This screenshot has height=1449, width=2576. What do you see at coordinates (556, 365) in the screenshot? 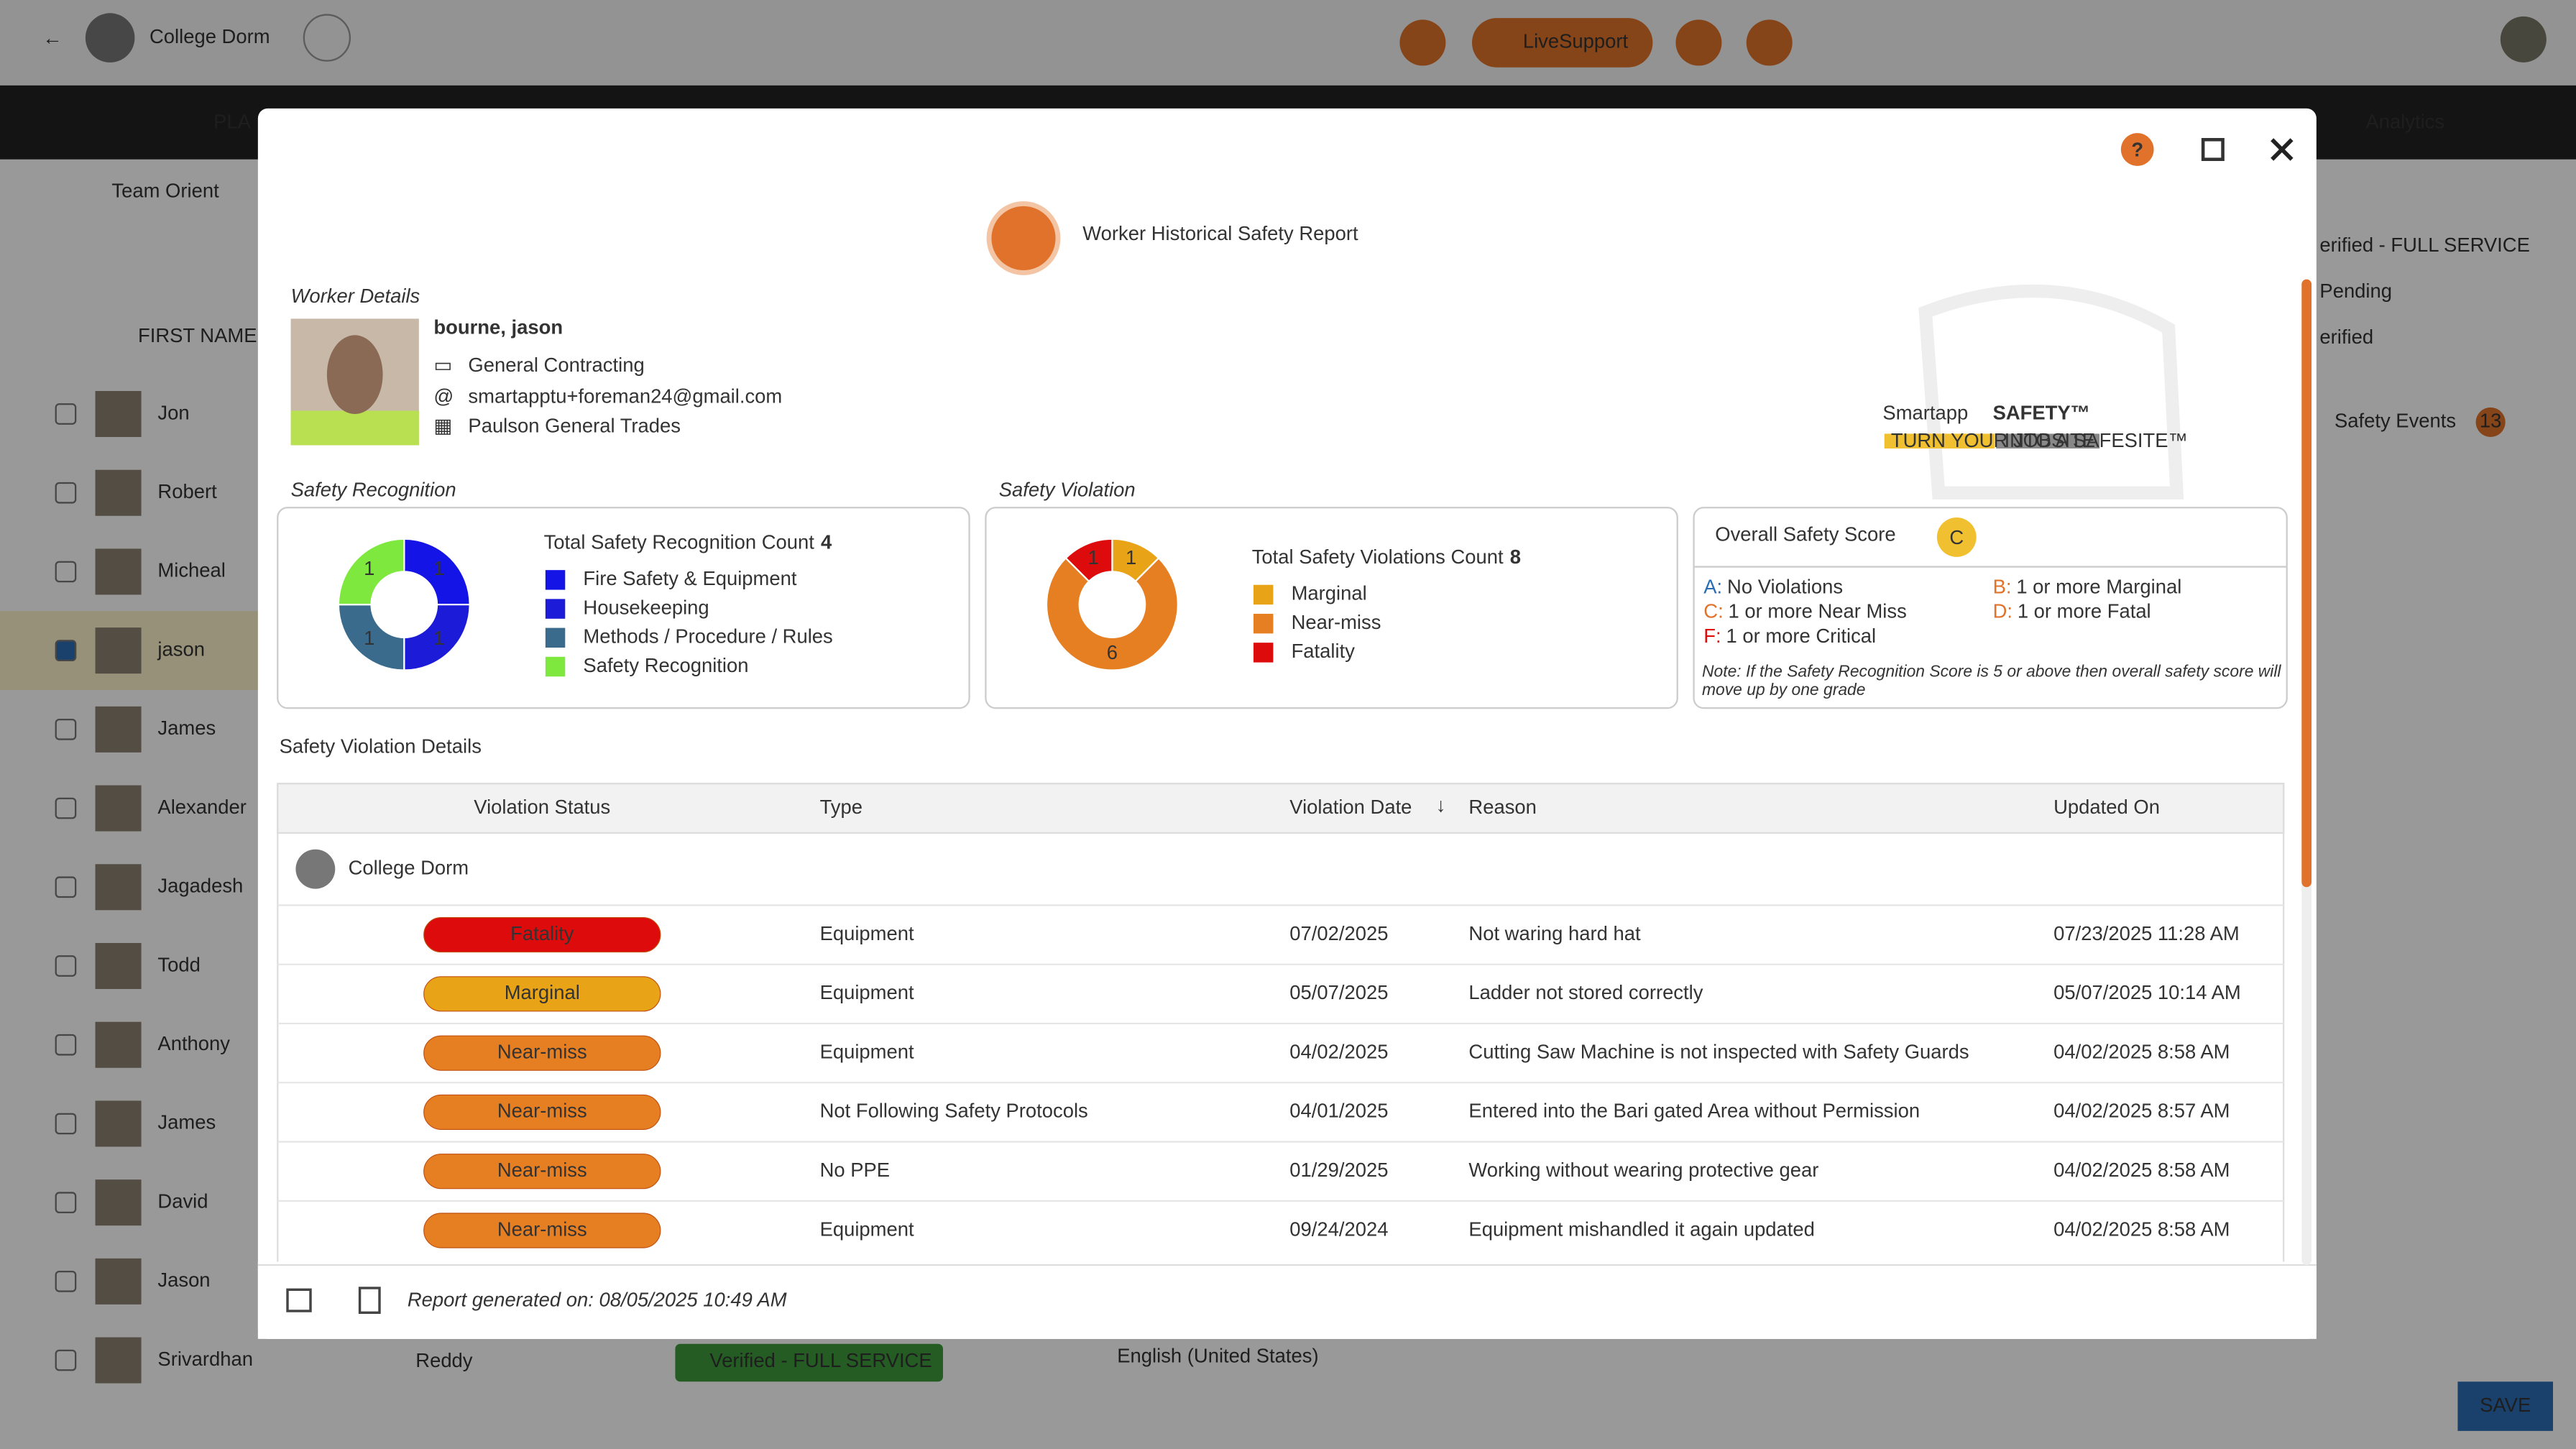
I see `worker-trade: General Contracting` at bounding box center [556, 365].